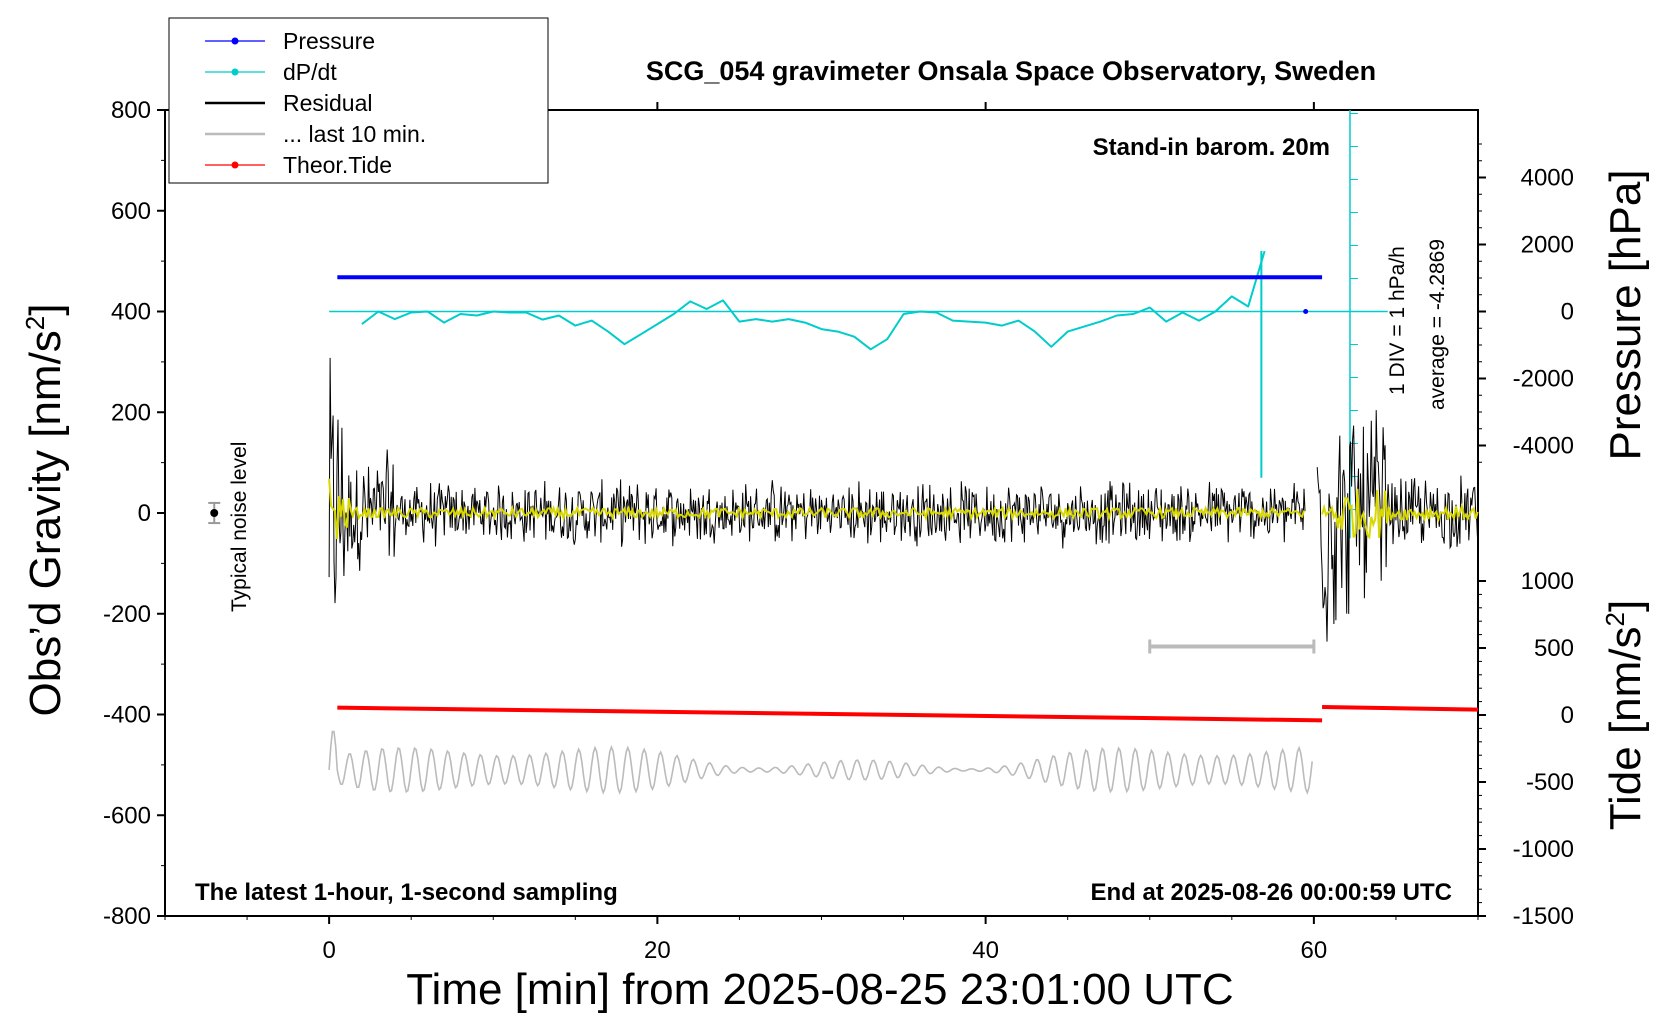 The height and width of the screenshot is (1020, 1660). What do you see at coordinates (816, 508) in the screenshot?
I see `residual-smooth-line` at bounding box center [816, 508].